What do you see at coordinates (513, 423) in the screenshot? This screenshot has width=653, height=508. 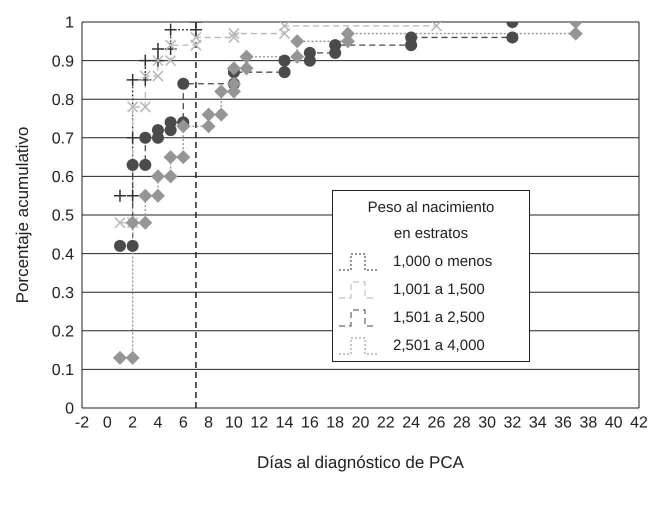 I see `x-tick-label: 32` at bounding box center [513, 423].